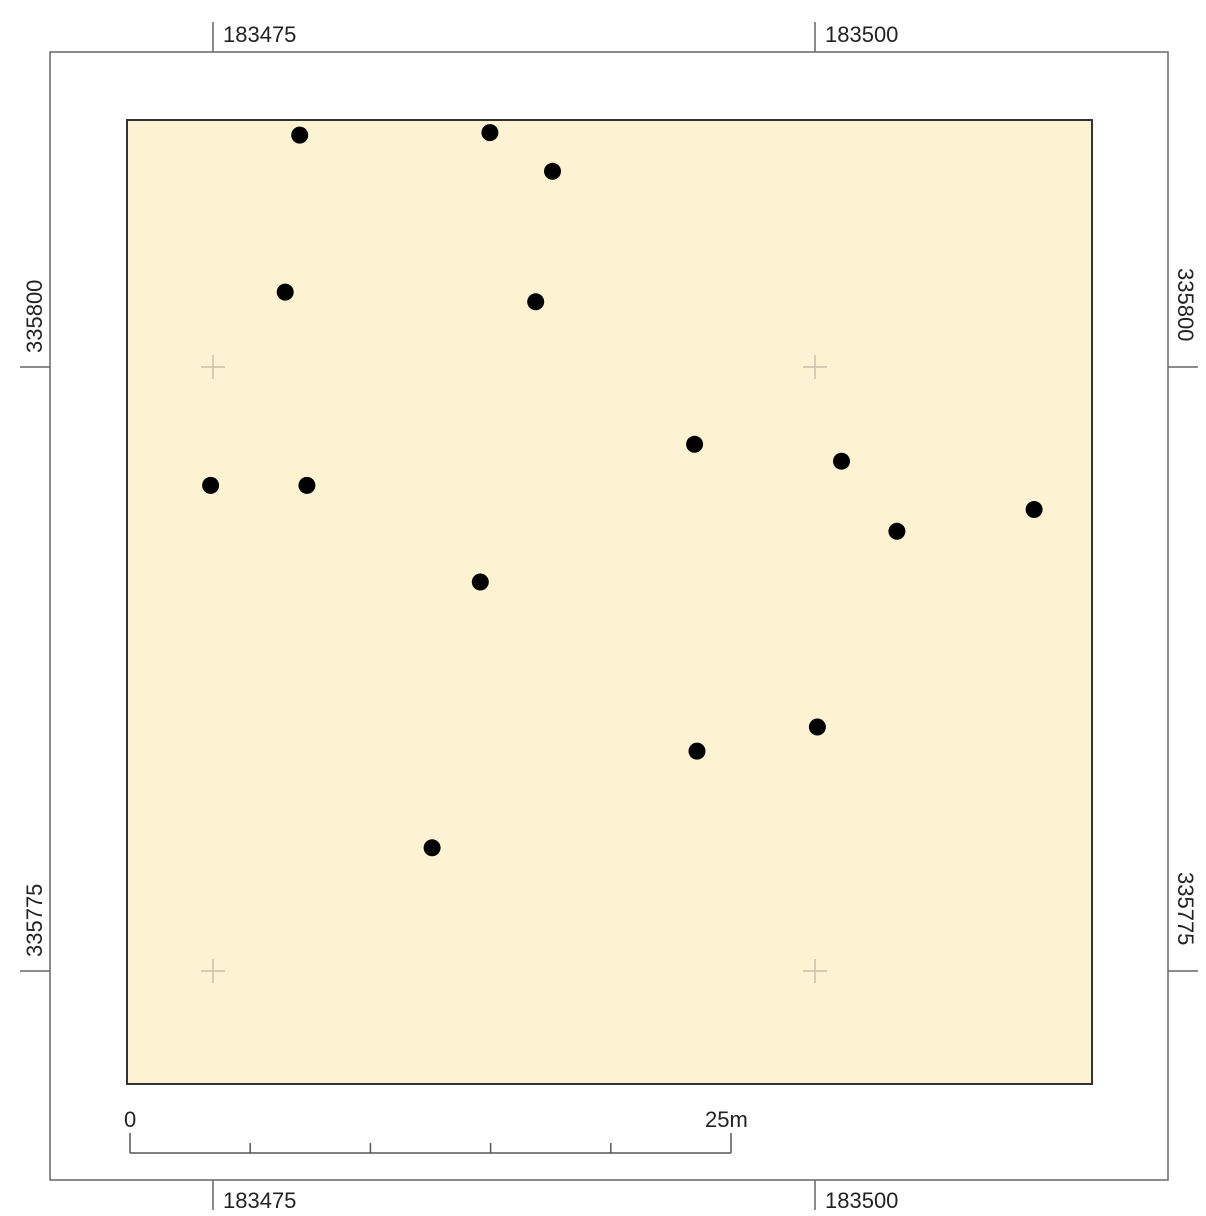 Image resolution: width=1206 pixels, height=1216 pixels. Describe the element at coordinates (861, 34) in the screenshot. I see `easting-label-top-2: 183500` at that location.